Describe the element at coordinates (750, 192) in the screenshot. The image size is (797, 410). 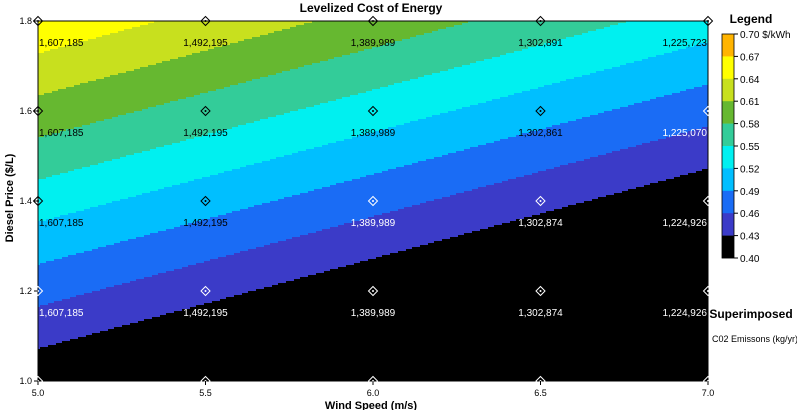
I see `legend-label: 0.49` at that location.